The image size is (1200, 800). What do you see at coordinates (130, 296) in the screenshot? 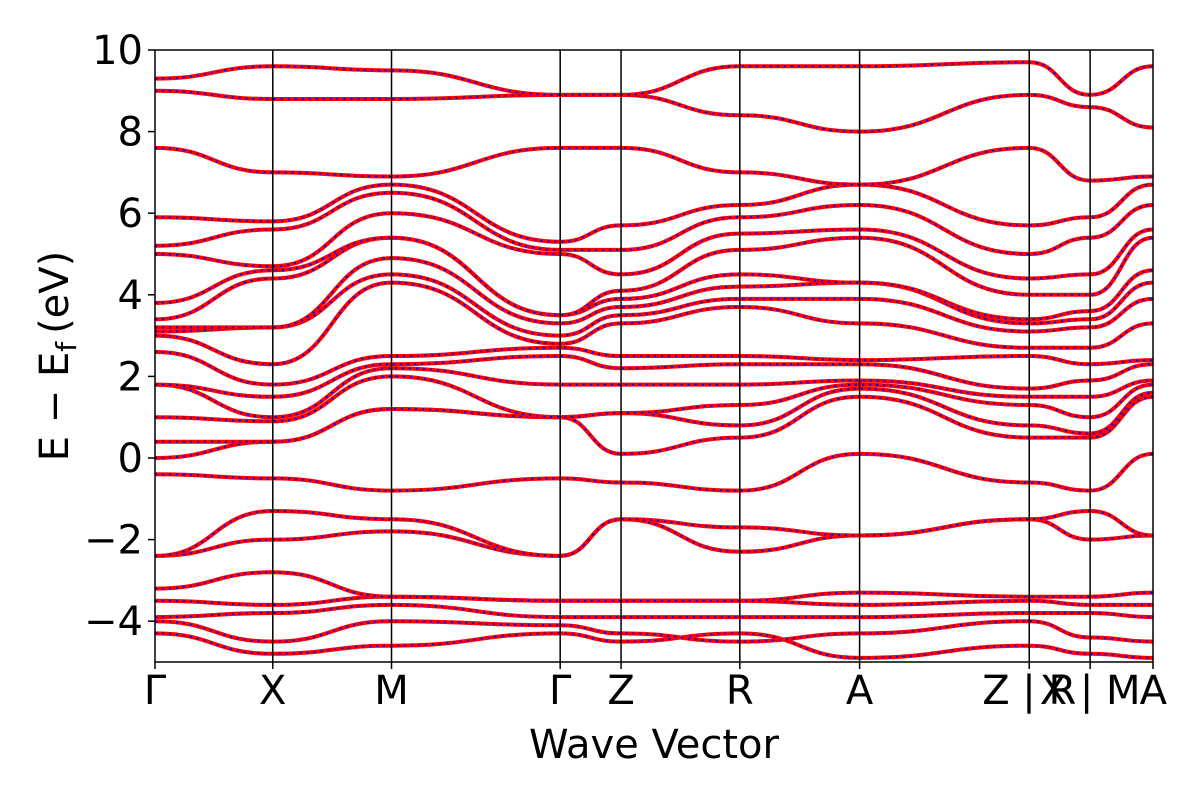
I see `y-tick-label: 4` at bounding box center [130, 296].